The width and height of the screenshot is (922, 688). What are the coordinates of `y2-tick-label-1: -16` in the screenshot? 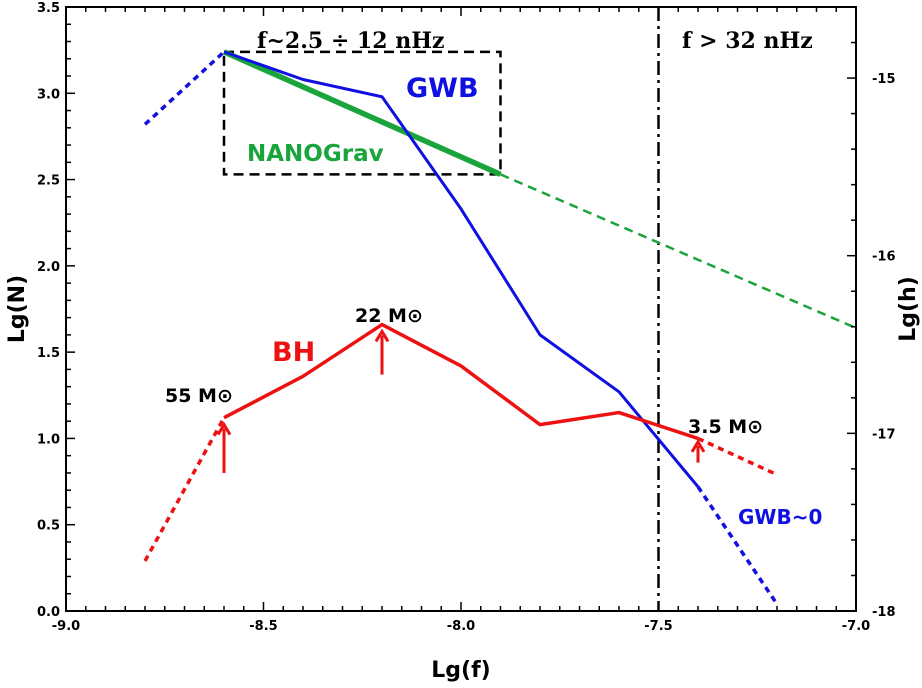 It's located at (884, 257).